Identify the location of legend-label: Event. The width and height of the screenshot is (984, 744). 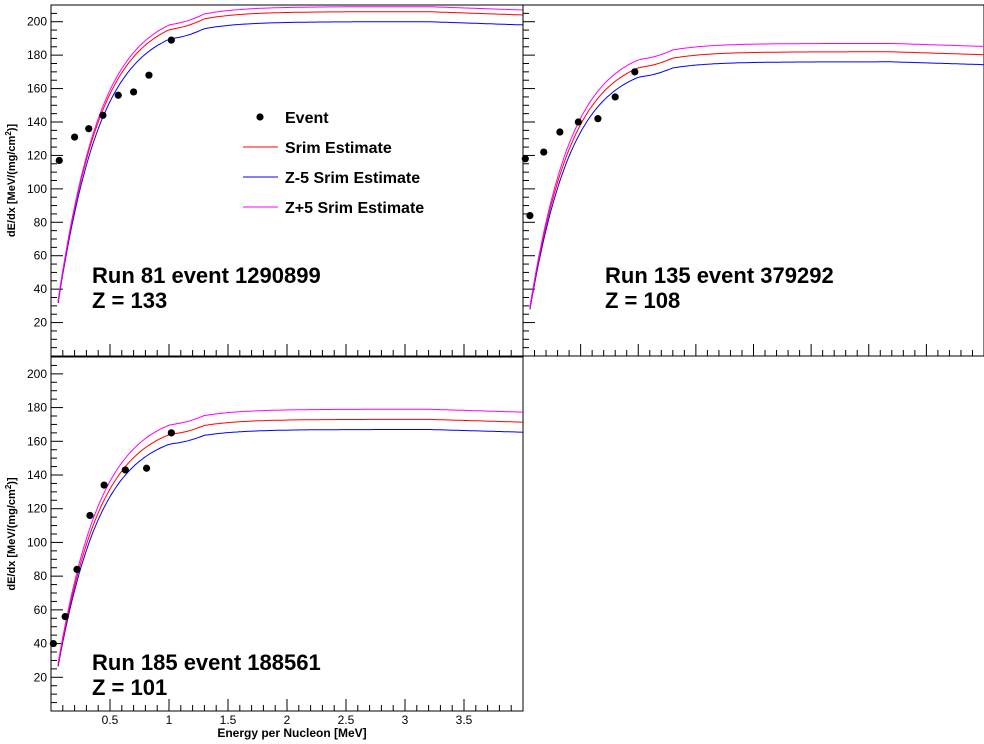
(307, 118).